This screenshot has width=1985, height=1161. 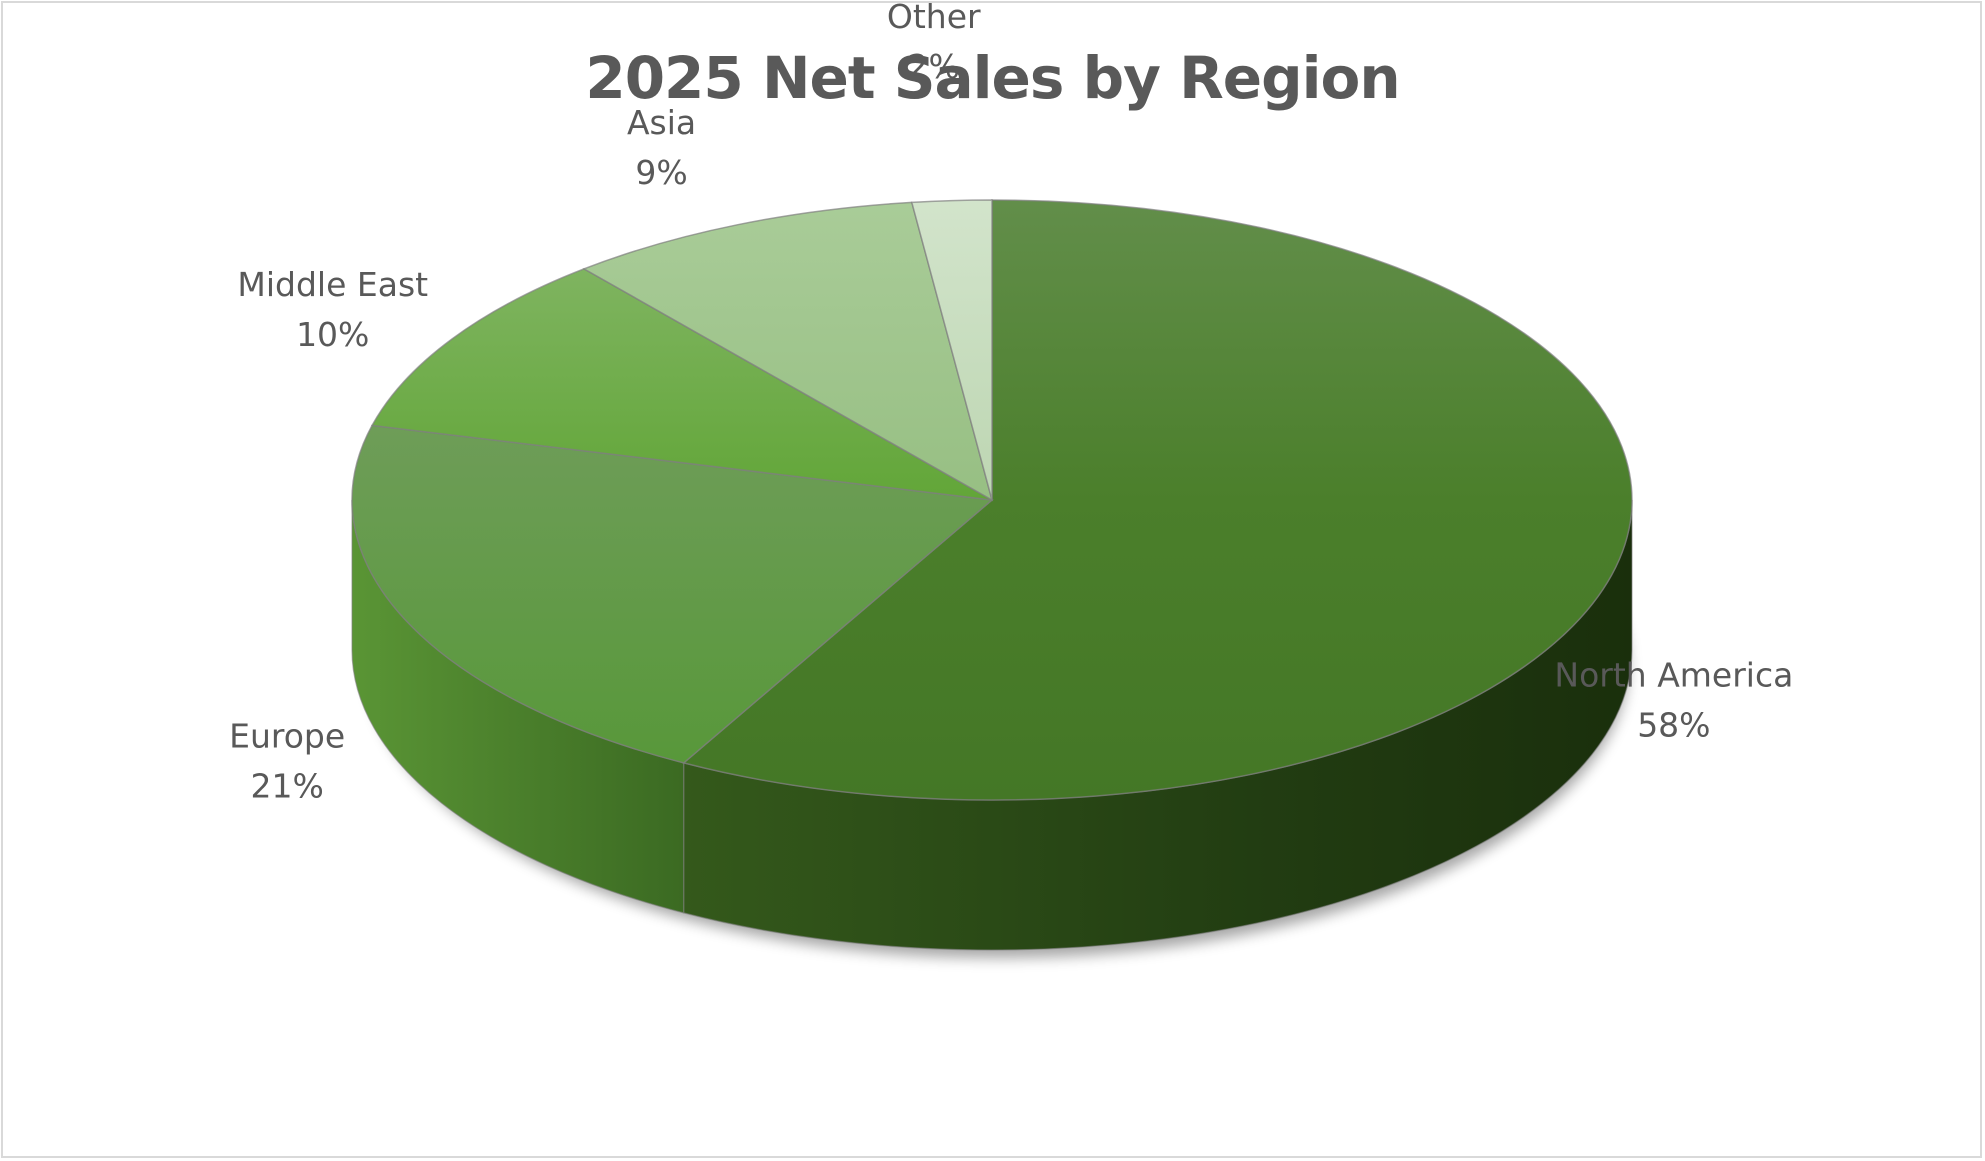 What do you see at coordinates (1673, 725) in the screenshot?
I see `pie-label-value-north-america: 58%` at bounding box center [1673, 725].